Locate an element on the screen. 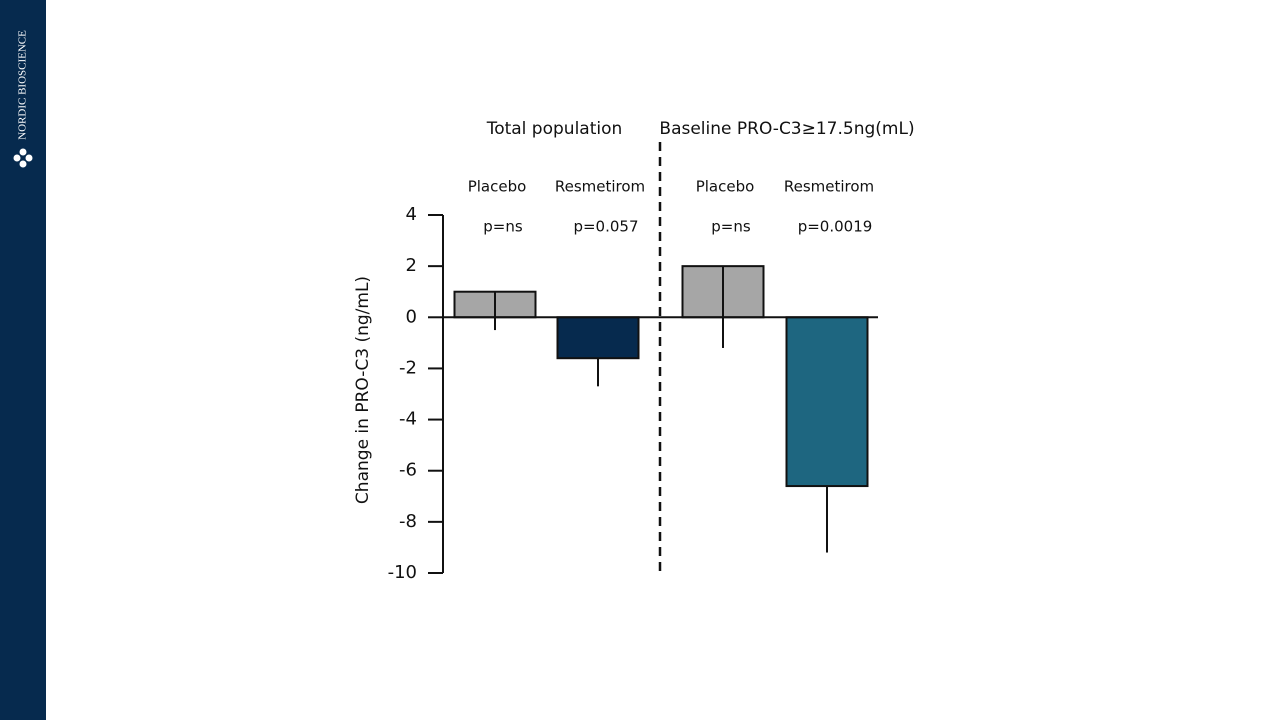  group-label: Baseline PRO-C3≥17.5ng(mL) is located at coordinates (786, 129).